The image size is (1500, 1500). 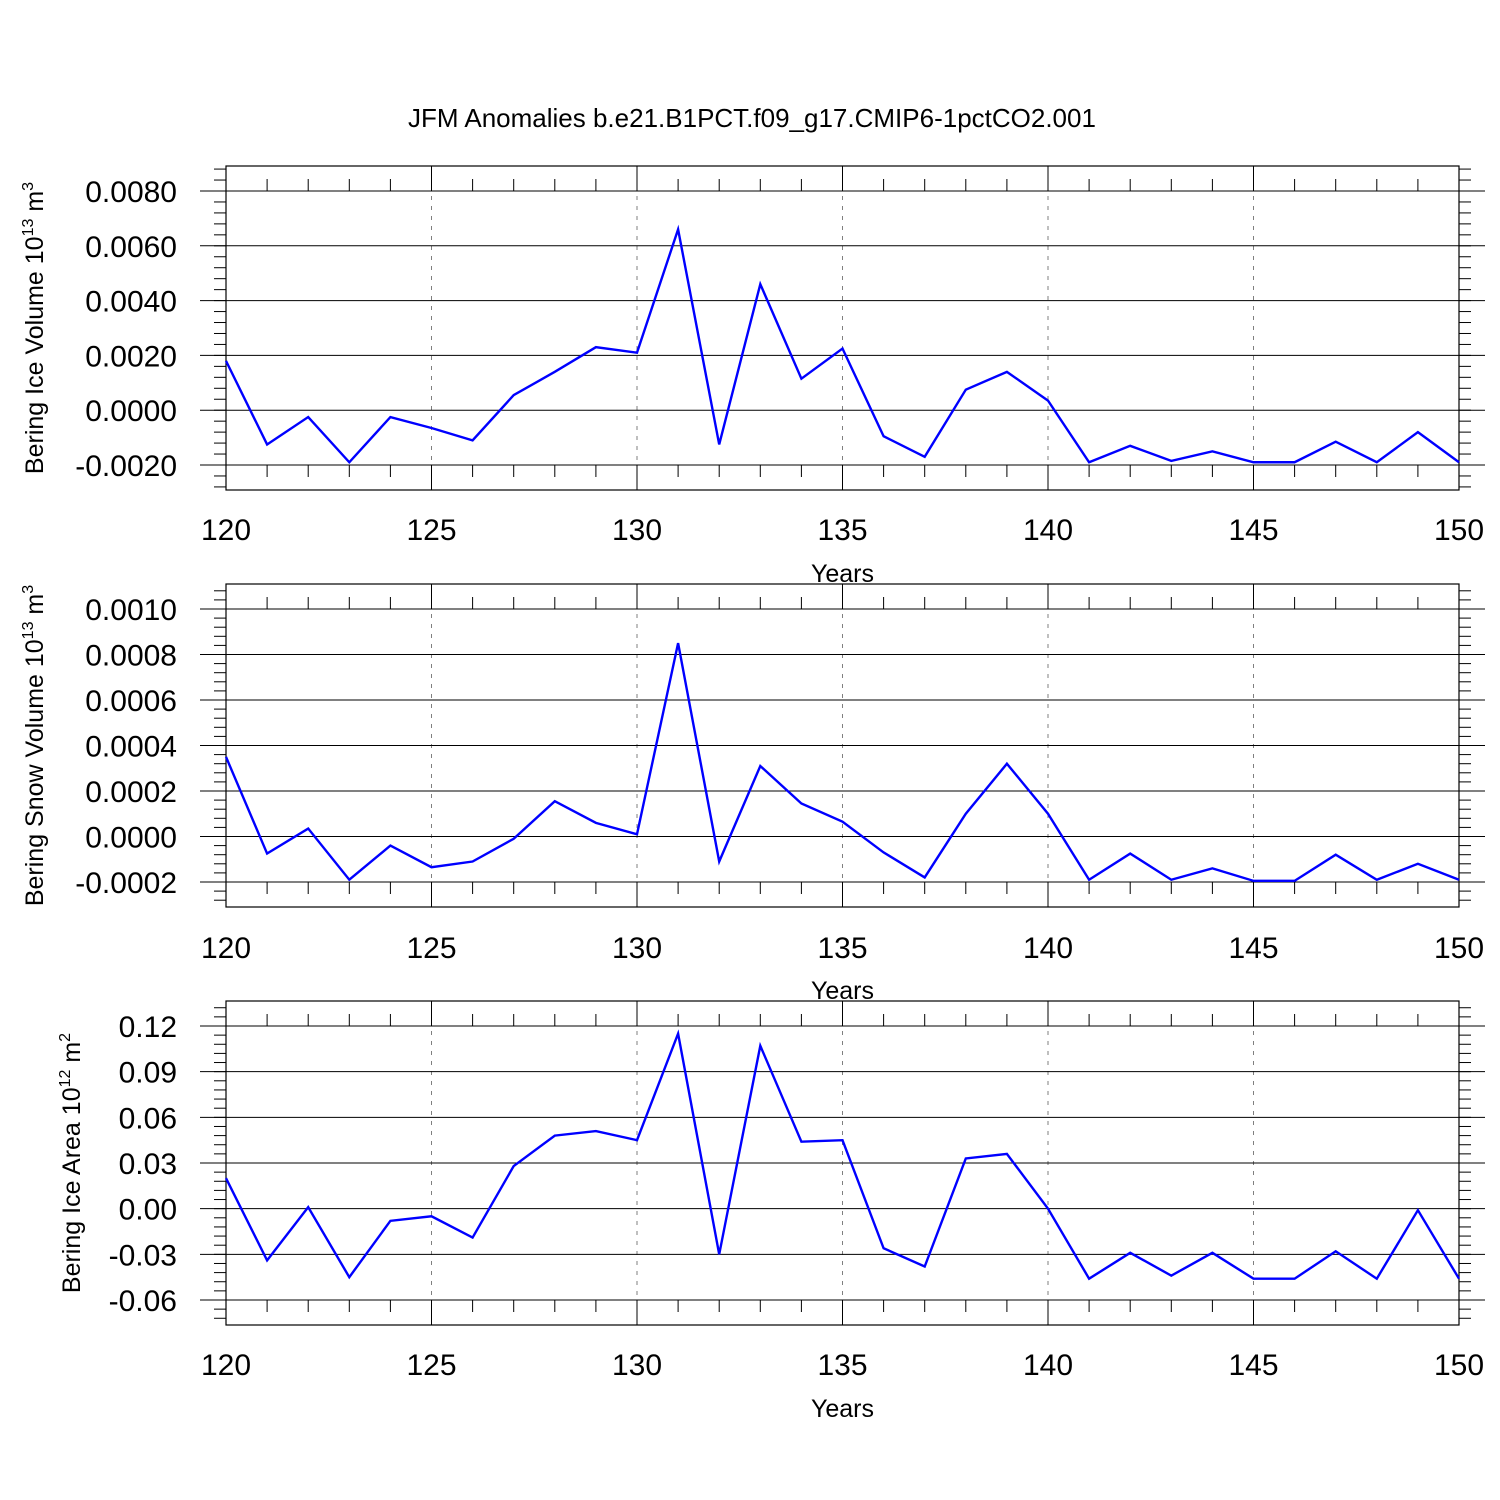 What do you see at coordinates (131, 701) in the screenshot?
I see `y-tick-label: 0.0006` at bounding box center [131, 701].